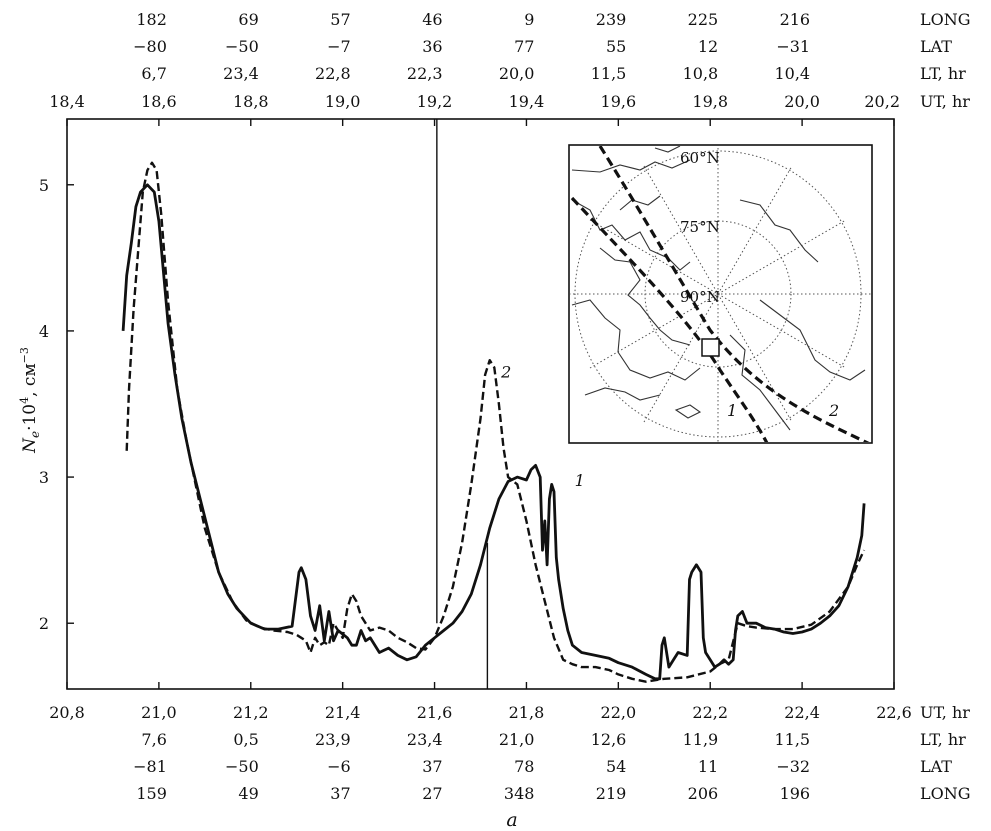 Image resolution: width=991 pixels, height=831 pixels. I want to click on bottom-row-value: 7,6, so click(153, 739).